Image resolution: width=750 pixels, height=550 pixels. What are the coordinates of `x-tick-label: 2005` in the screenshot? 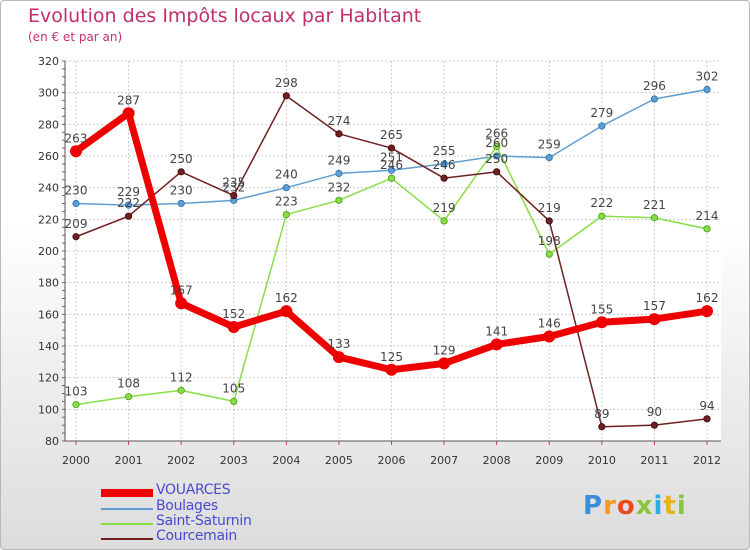 It's located at (339, 460).